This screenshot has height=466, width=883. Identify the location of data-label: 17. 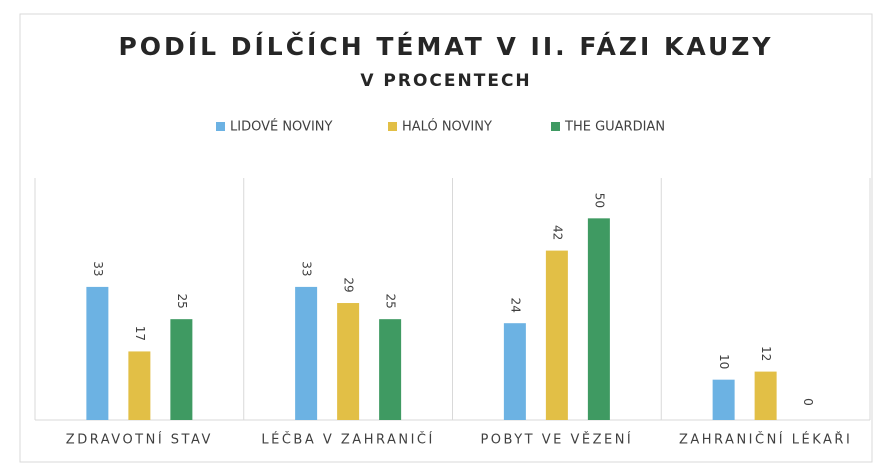
(140, 333).